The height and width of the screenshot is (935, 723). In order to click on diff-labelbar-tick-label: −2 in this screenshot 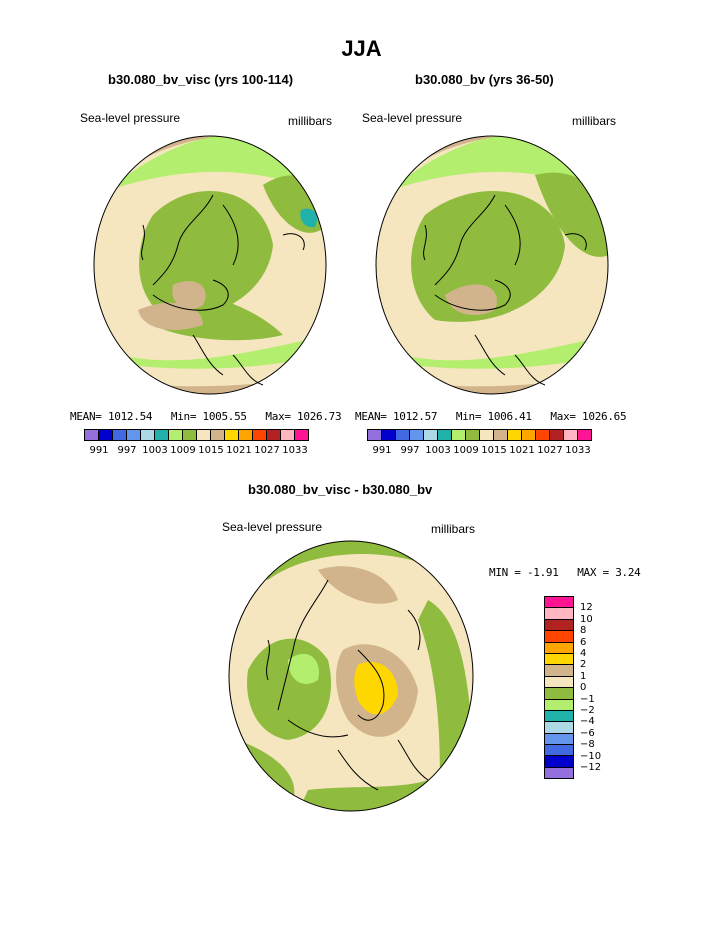, I will do `click(587, 710)`.